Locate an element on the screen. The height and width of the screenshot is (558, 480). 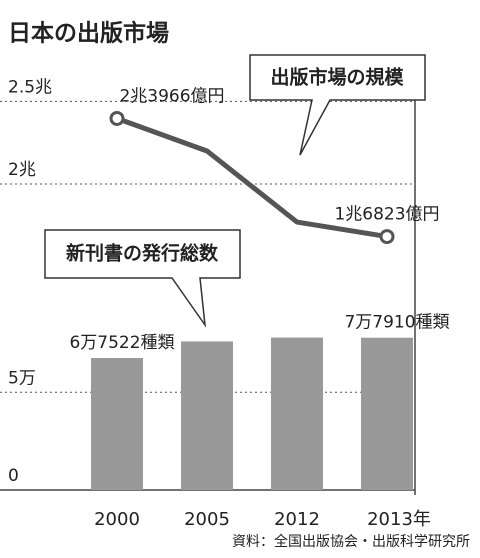
y-tick-label: 5万 is located at coordinates (22, 378).